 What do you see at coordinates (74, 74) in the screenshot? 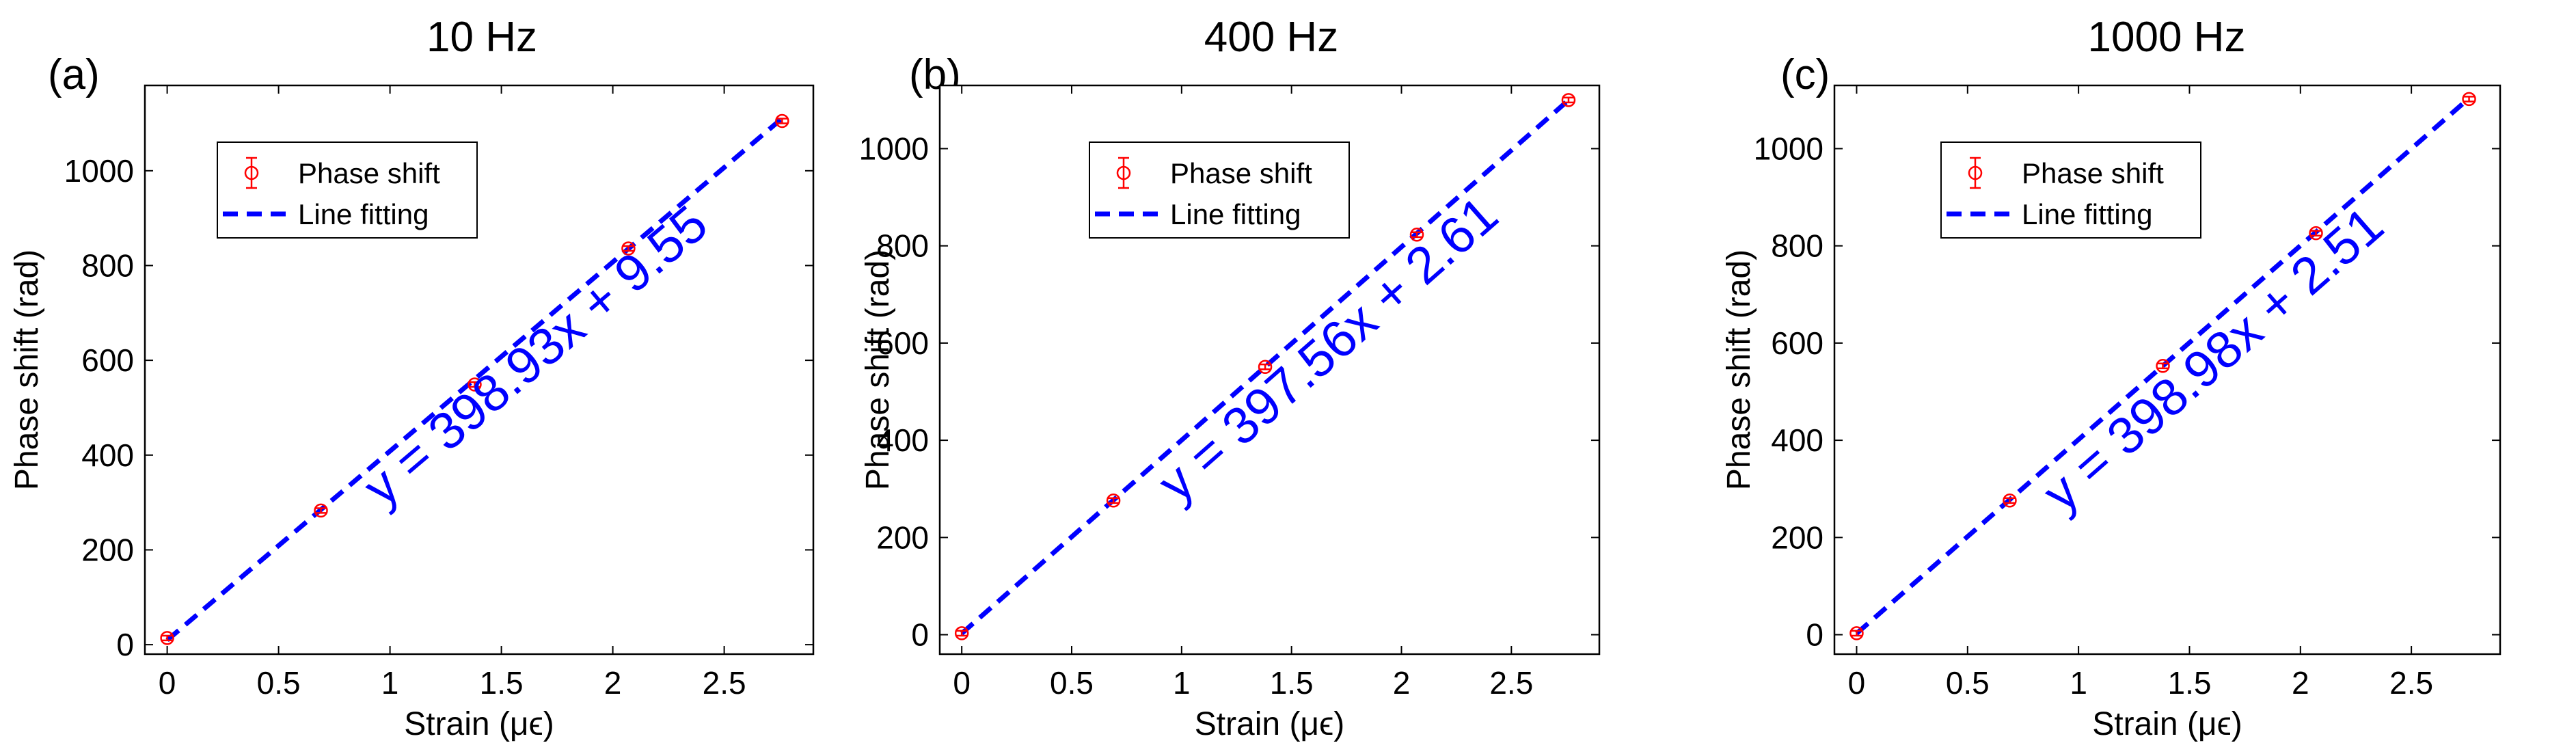
I see `panel-letter: (a)` at bounding box center [74, 74].